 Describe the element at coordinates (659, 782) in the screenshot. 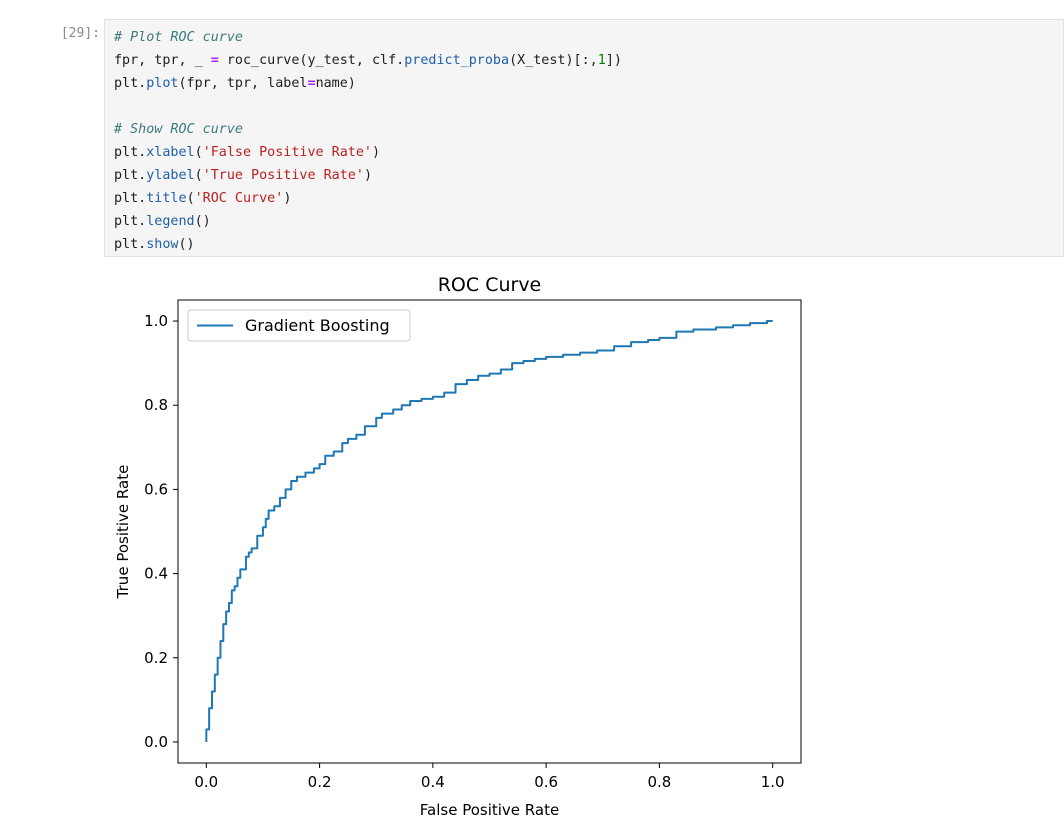

I see `x-tick-label: 0.8` at that location.